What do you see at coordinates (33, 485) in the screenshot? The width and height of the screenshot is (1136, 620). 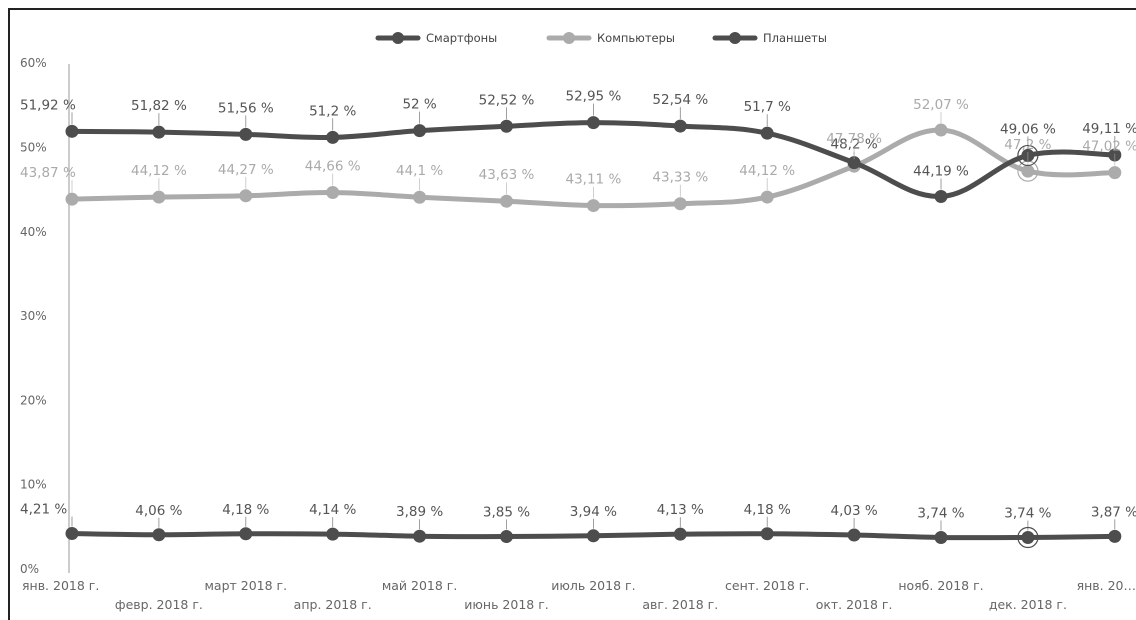 I see `y-tick-label: 10%` at bounding box center [33, 485].